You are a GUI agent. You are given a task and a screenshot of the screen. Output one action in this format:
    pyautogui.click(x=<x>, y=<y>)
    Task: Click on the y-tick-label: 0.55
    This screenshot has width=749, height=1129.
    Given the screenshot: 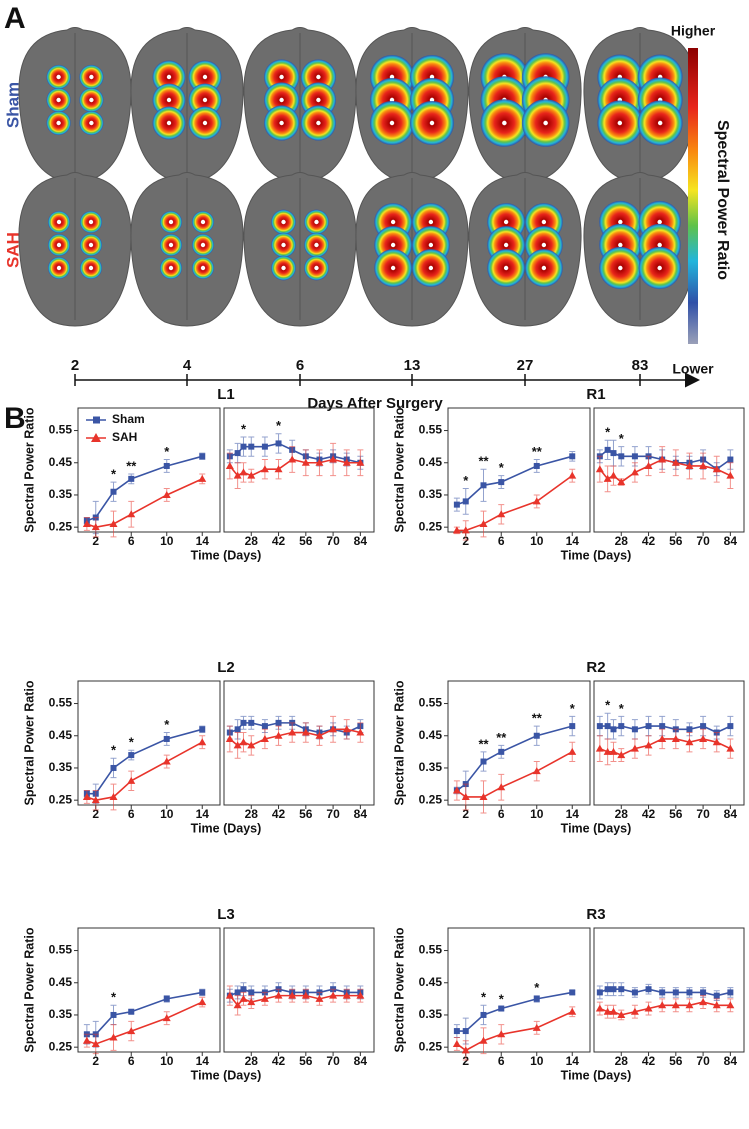 What is the action you would take?
    pyautogui.click(x=61, y=950)
    